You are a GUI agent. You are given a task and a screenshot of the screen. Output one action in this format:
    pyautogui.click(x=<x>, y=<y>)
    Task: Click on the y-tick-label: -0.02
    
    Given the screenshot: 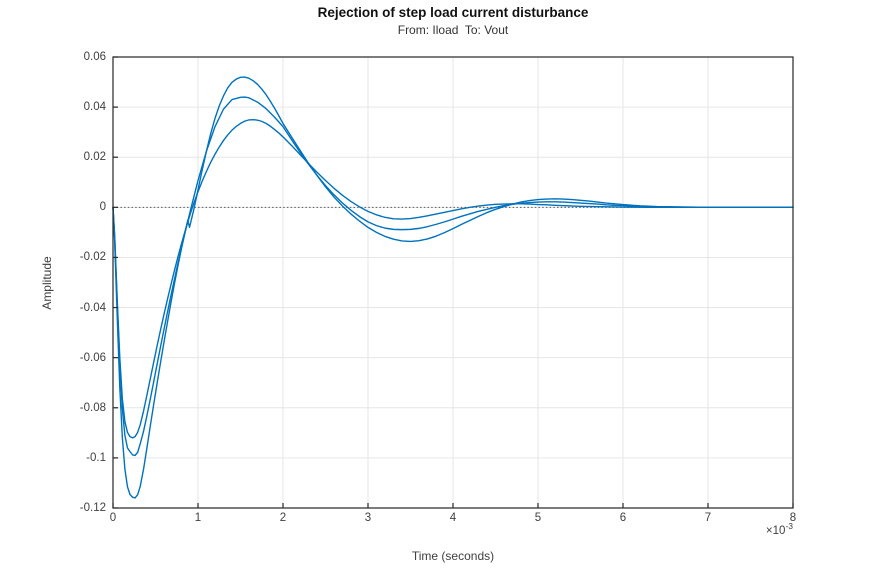 What is the action you would take?
    pyautogui.click(x=92, y=257)
    